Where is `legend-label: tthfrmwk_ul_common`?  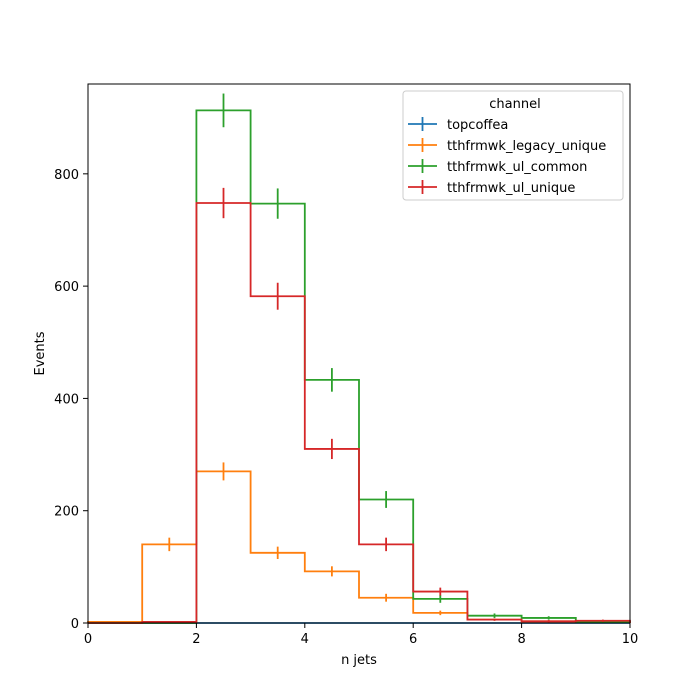 legend-label: tthfrmwk_ul_common is located at coordinates (517, 167).